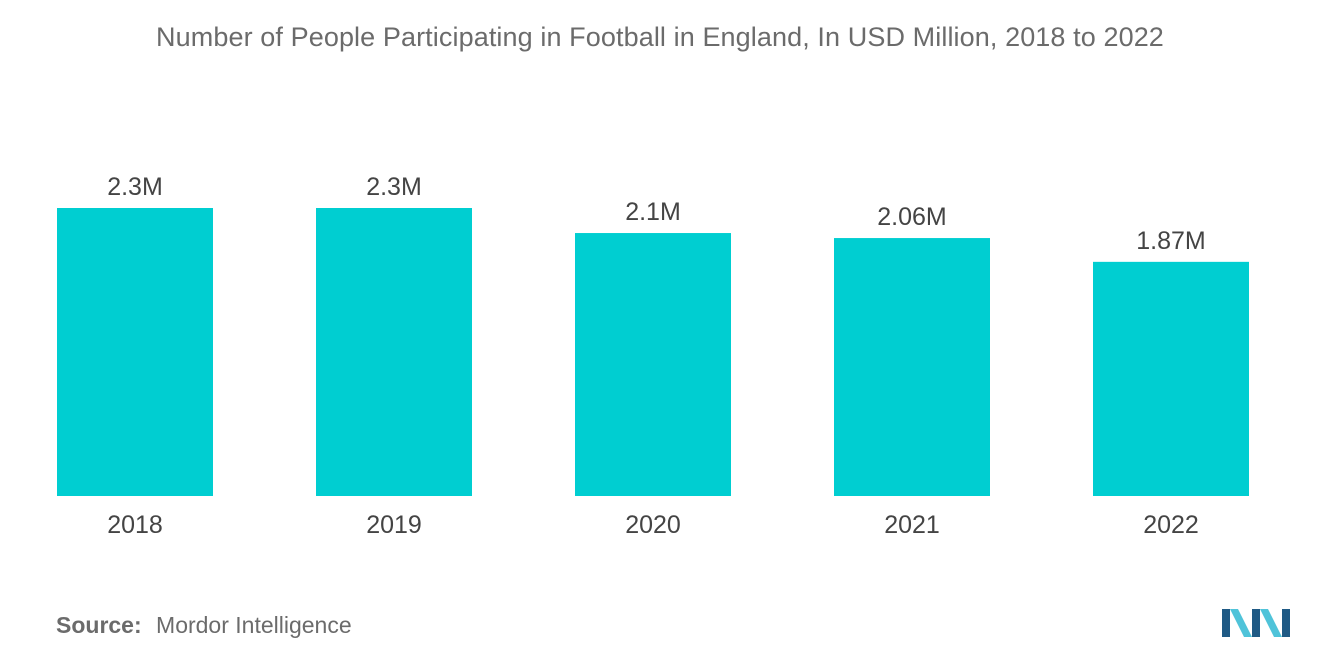 This screenshot has height=665, width=1320. I want to click on bar-2018, so click(135, 352).